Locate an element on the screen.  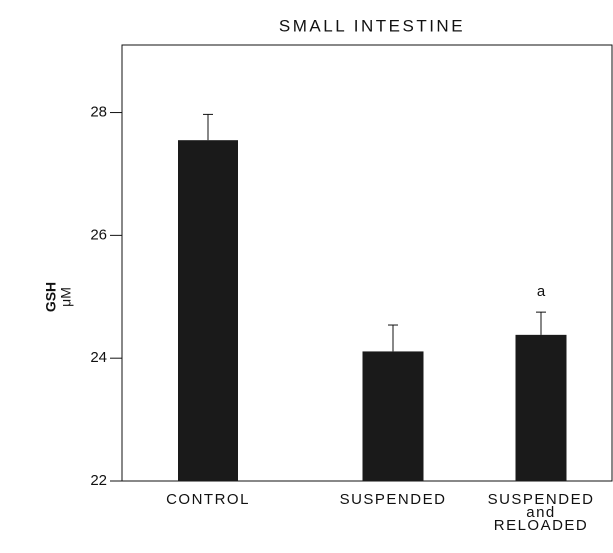
y-tick-label: 24 is located at coordinates (98, 357).